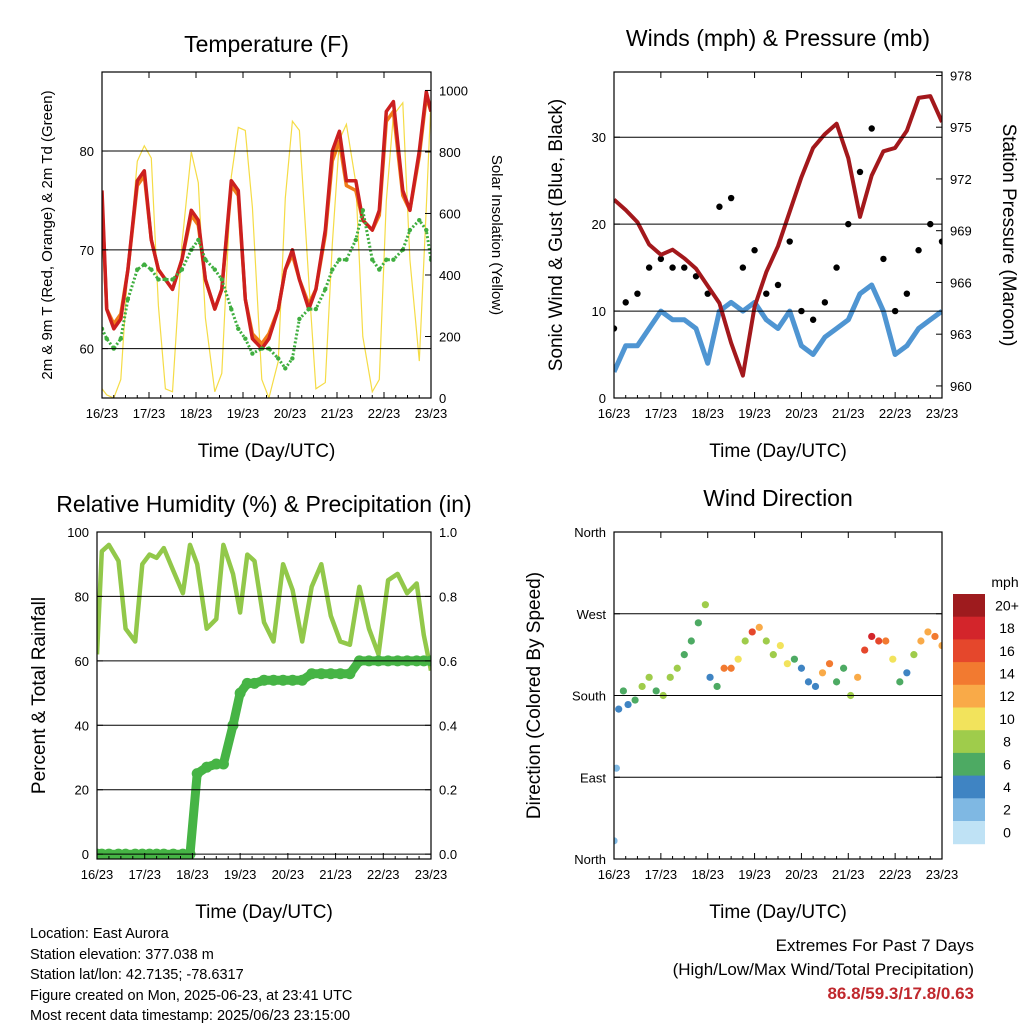 This screenshot has height=1027, width=1024. What do you see at coordinates (290, 413) in the screenshot?
I see `x-tick-label: 20/23` at bounding box center [290, 413].